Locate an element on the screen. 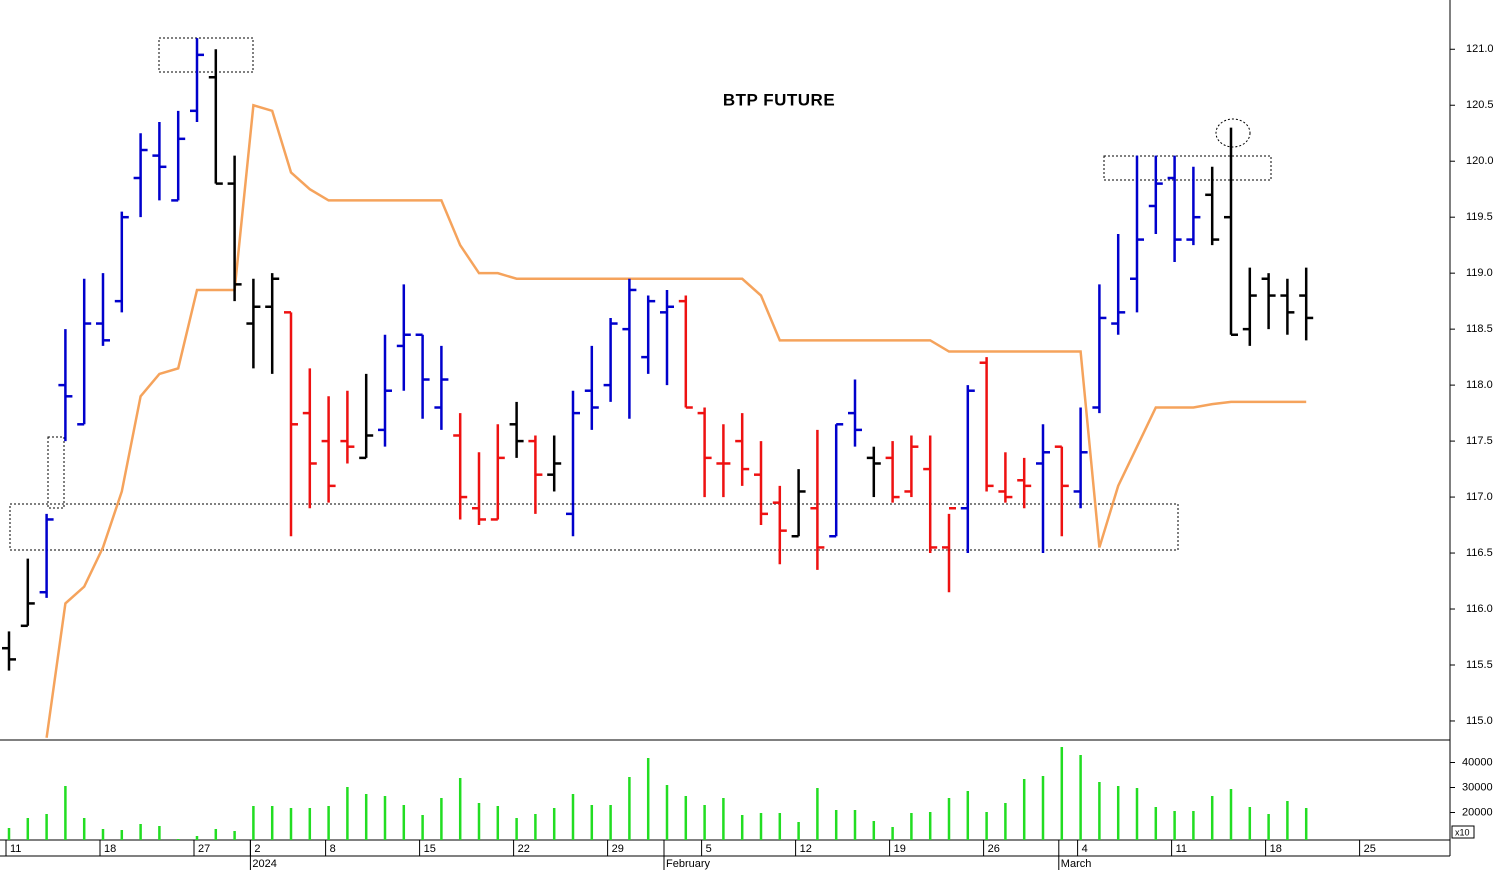  annotation-circle is located at coordinates (1233, 133).